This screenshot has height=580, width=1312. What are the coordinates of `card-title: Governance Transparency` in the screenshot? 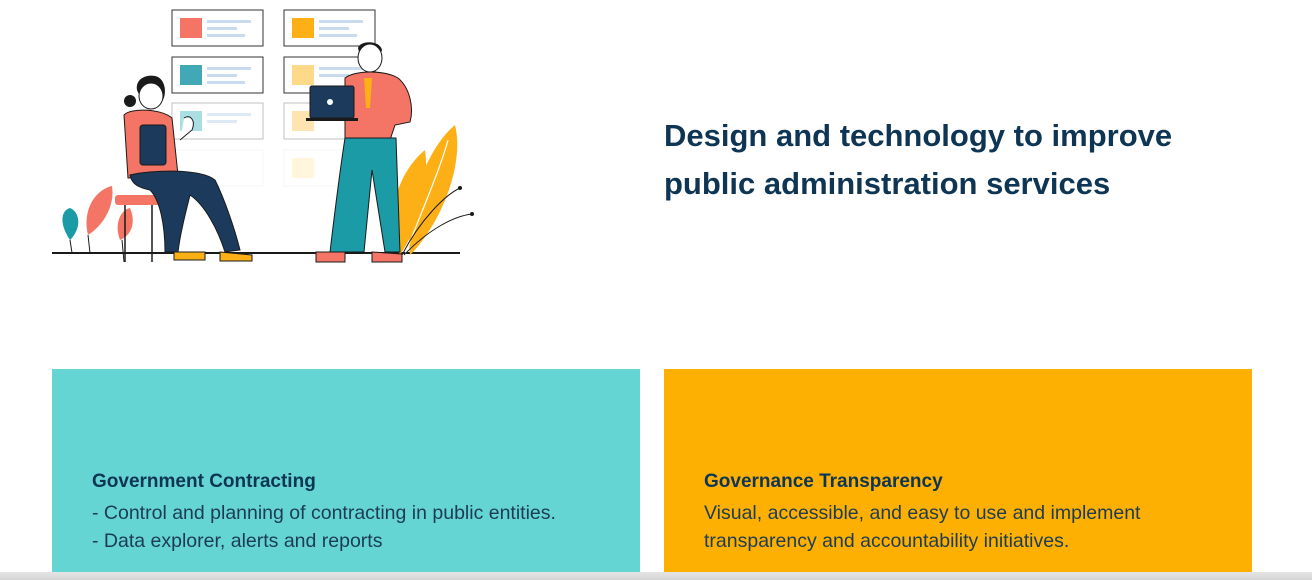 It's located at (823, 481).